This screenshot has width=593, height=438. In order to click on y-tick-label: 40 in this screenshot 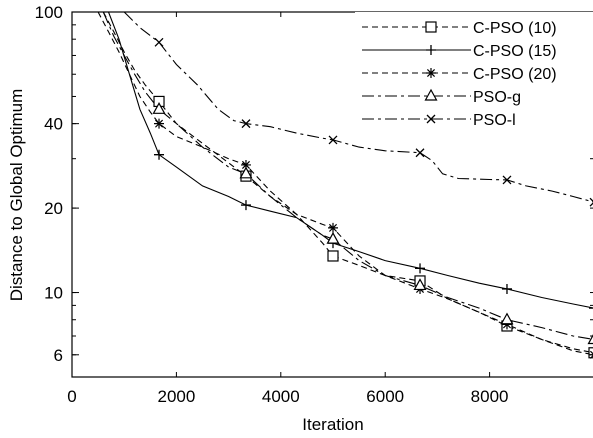, I will do `click(53, 124)`.